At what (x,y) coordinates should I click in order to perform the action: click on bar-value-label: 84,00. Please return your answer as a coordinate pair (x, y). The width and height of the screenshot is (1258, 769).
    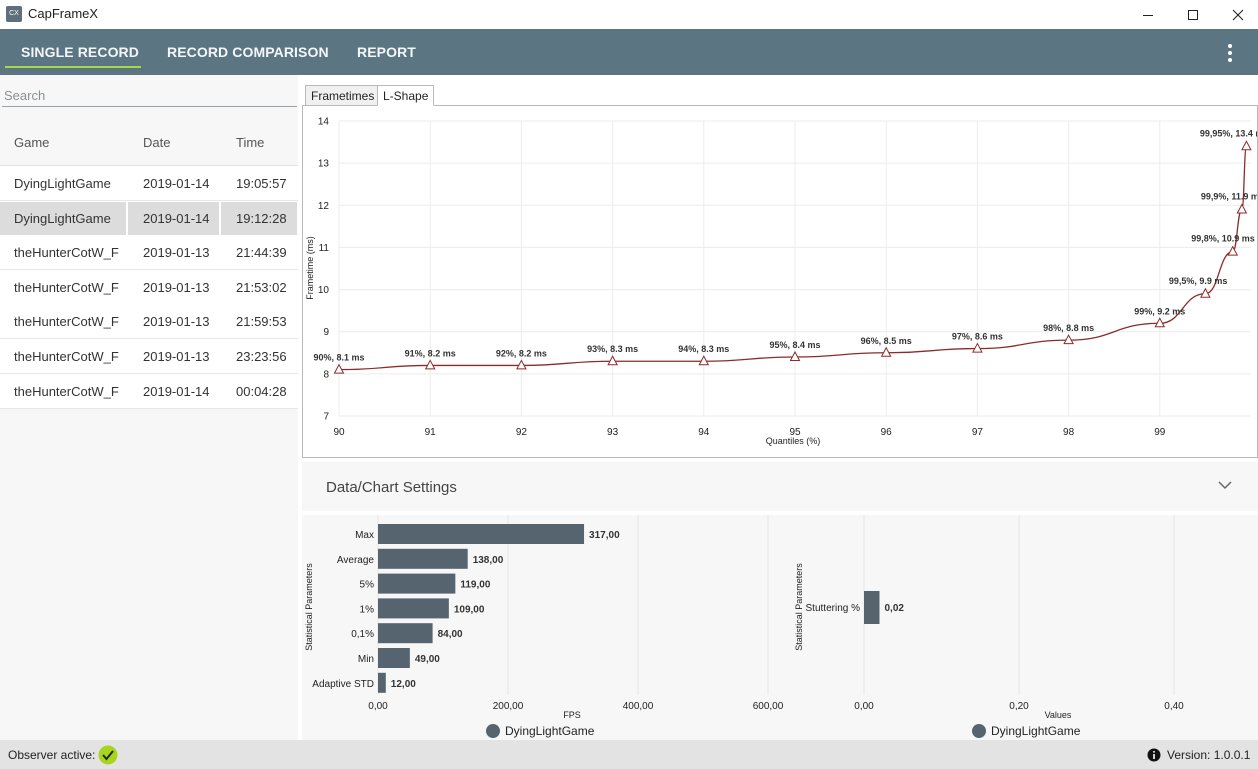
    Looking at the image, I should click on (450, 634).